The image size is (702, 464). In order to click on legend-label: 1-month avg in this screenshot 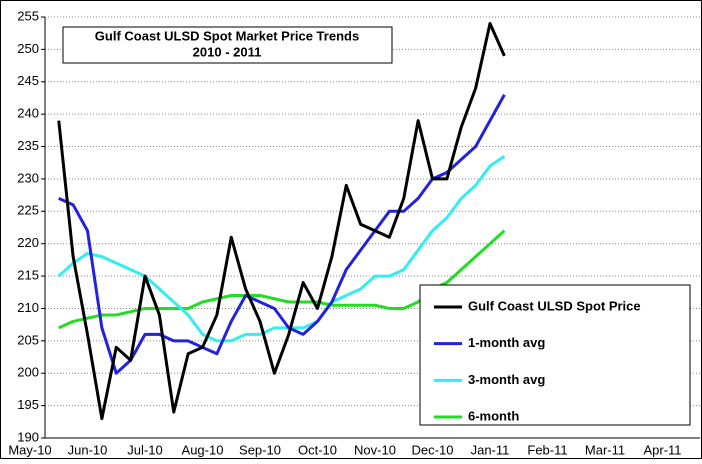, I will do `click(506, 342)`.